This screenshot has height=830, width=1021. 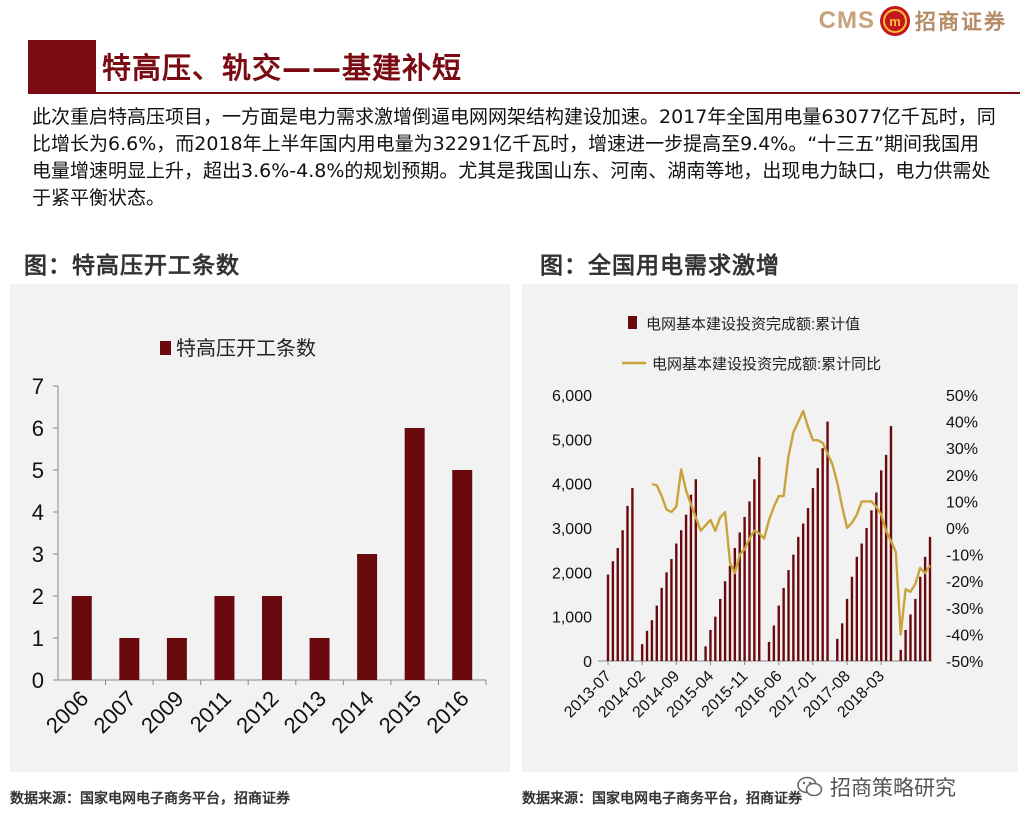 I want to click on y-right-tick-label: -10%, so click(x=964, y=556).